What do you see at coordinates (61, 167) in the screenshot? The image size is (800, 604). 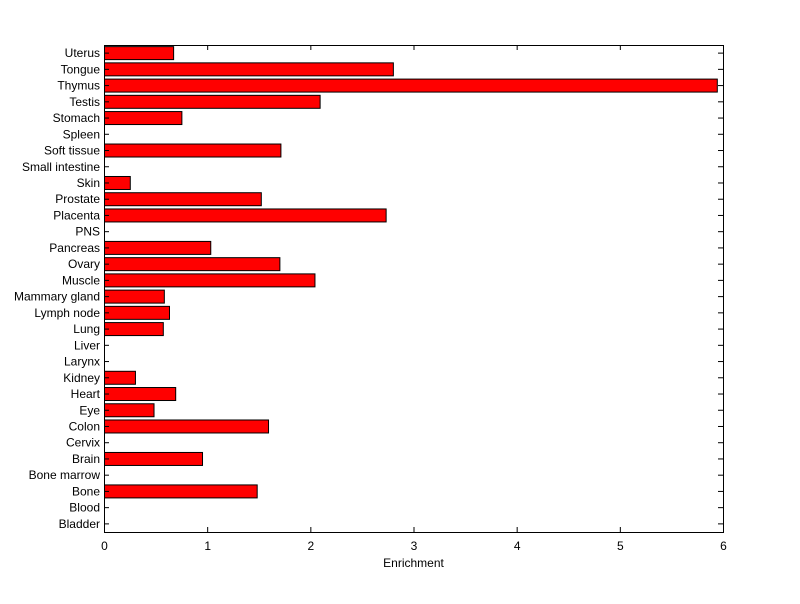 I see `y-tick-label-small-intestine: Small intestine` at bounding box center [61, 167].